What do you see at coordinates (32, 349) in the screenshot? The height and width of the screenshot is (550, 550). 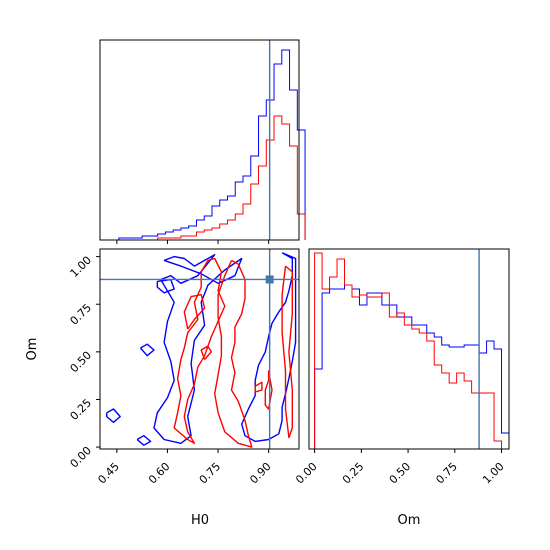 I see `om-axis-label: Om` at bounding box center [32, 349].